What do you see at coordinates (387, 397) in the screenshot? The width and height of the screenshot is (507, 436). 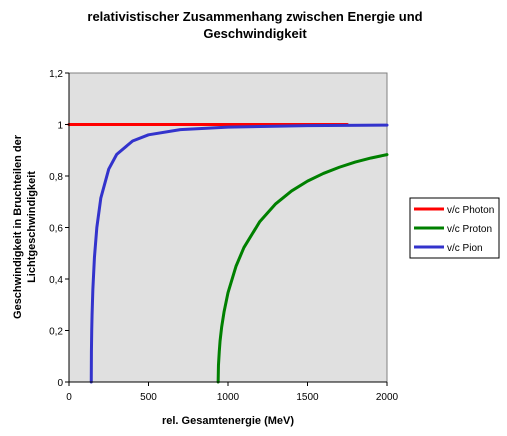 I see `x-tick-label: 2000` at bounding box center [387, 397].